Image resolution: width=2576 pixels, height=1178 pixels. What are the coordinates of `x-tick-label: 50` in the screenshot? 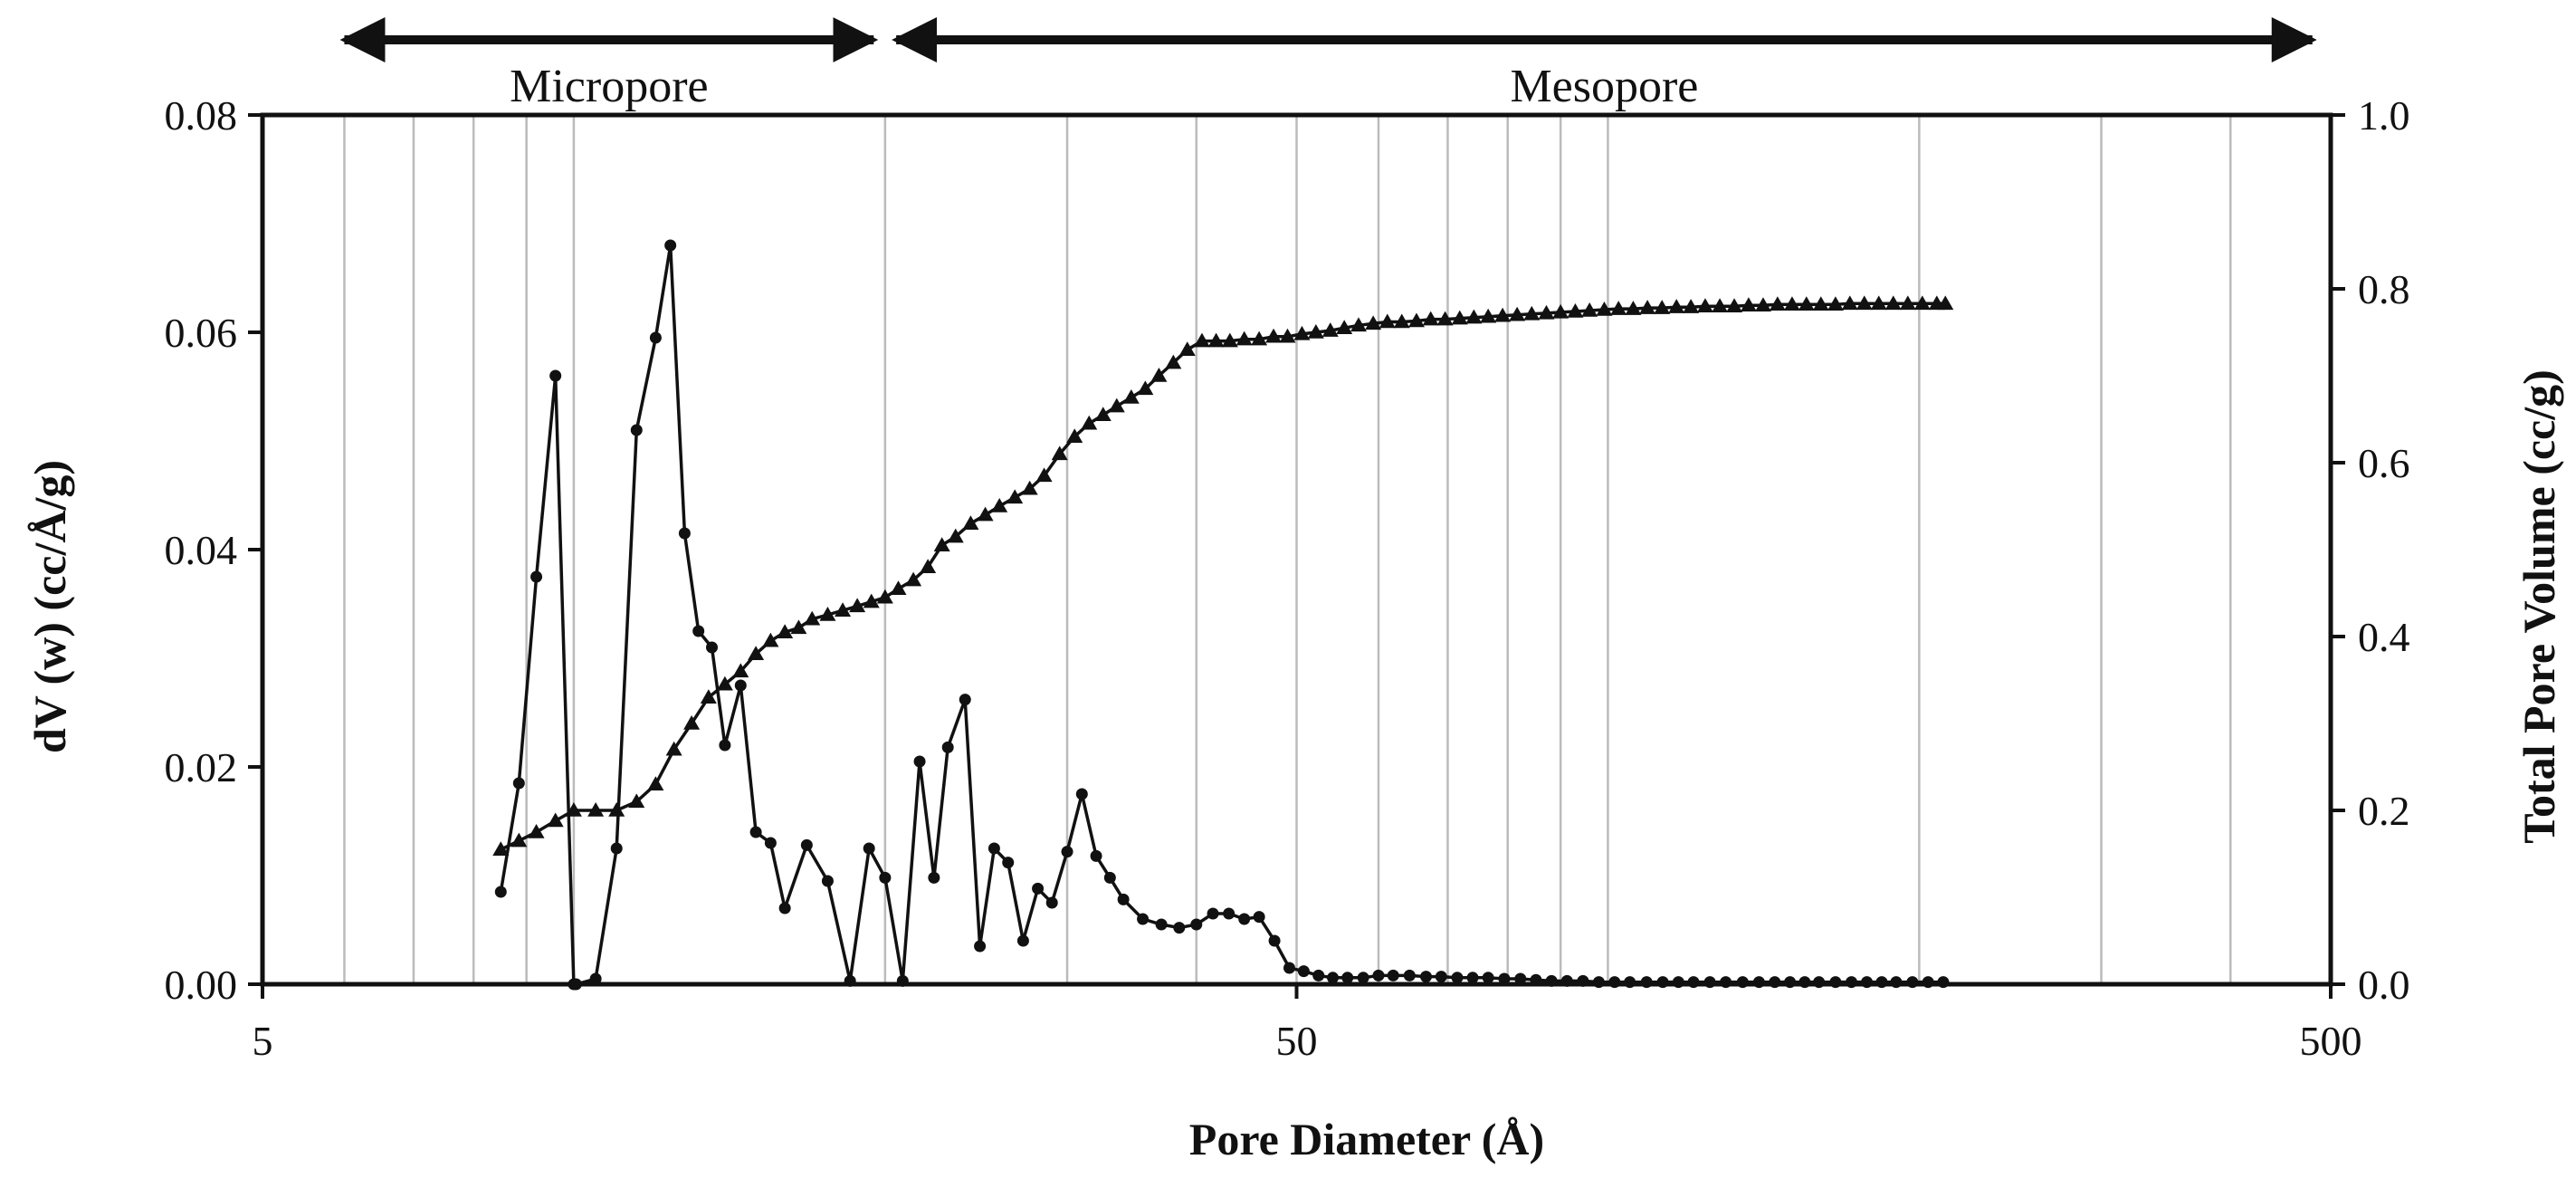 It's located at (1297, 1041).